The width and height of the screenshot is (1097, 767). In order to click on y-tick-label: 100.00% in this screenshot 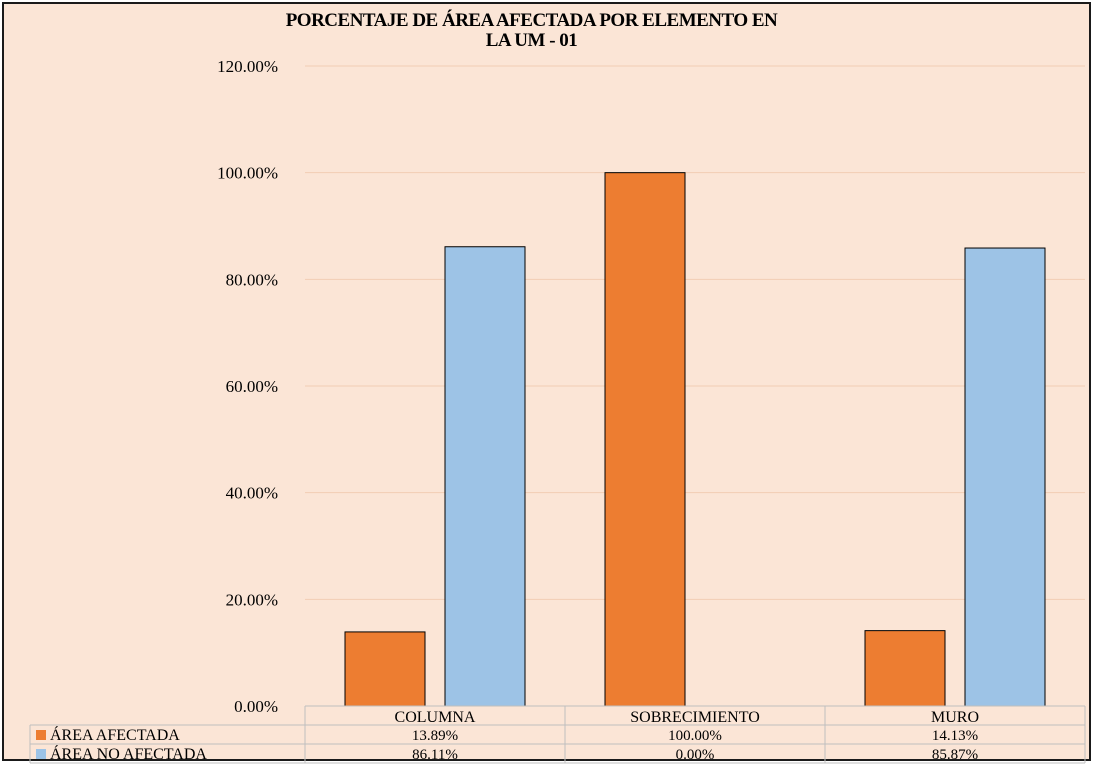, I will do `click(247, 173)`.